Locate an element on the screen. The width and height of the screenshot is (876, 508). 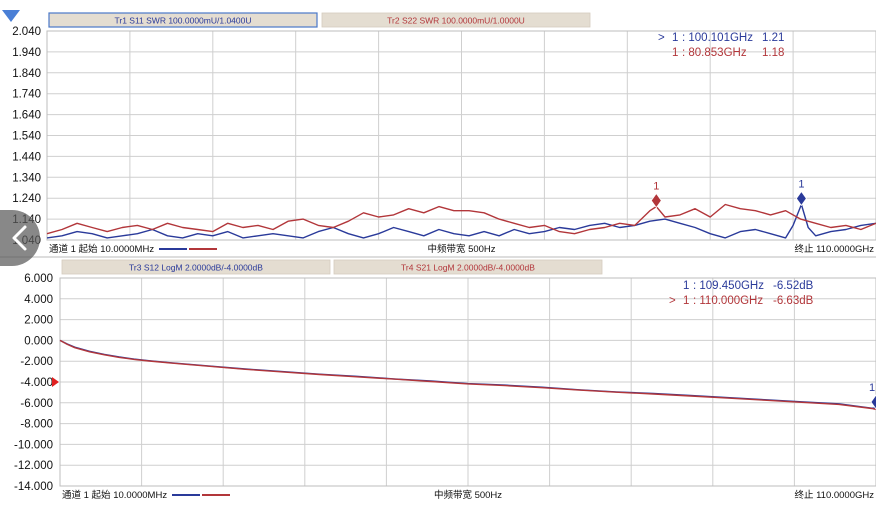
y-tick-label: 0.000 is located at coordinates (38, 341).